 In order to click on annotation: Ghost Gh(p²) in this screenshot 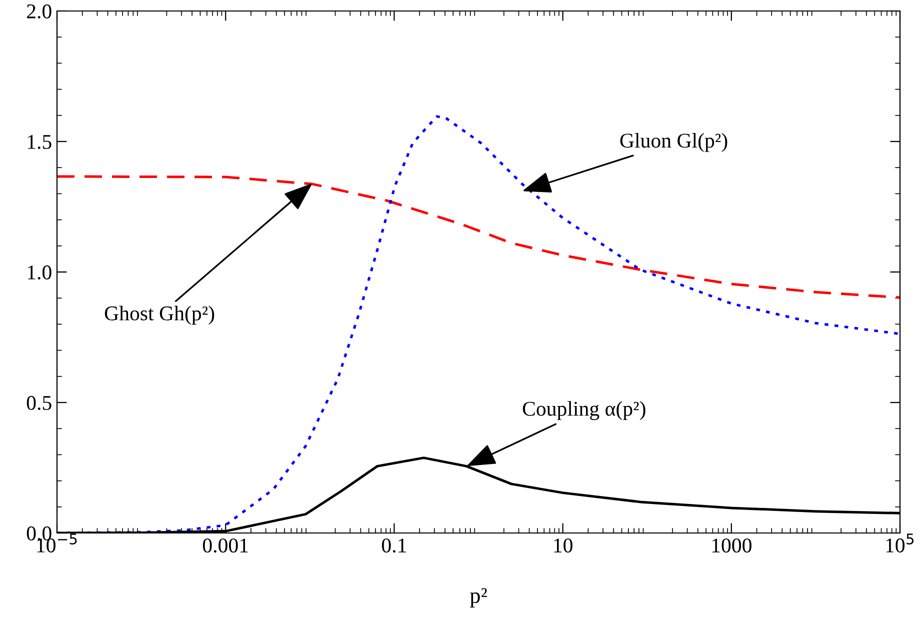, I will do `click(159, 315)`.